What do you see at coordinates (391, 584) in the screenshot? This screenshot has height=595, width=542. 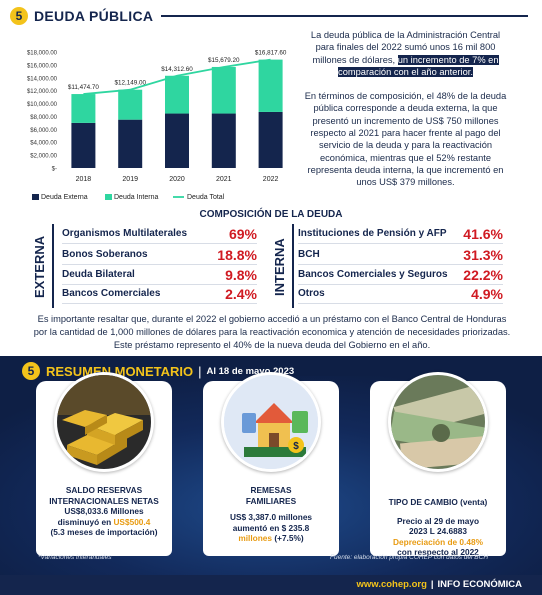 I see `footer-url: www.cohep.org` at bounding box center [391, 584].